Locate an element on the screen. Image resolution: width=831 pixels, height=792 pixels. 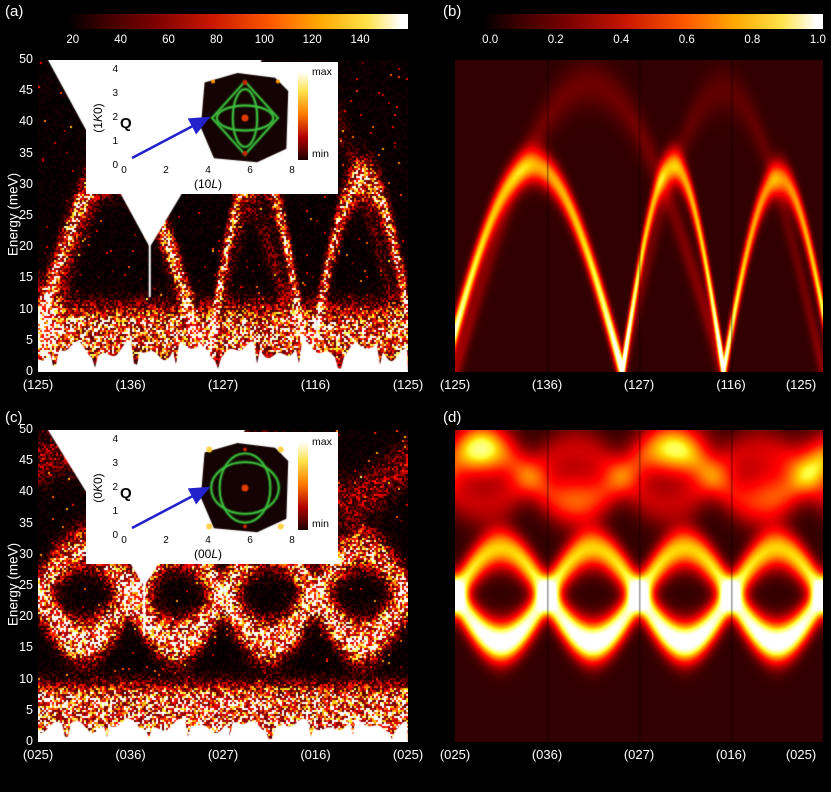
energy-tick-bottom: 5 is located at coordinates (29, 709).